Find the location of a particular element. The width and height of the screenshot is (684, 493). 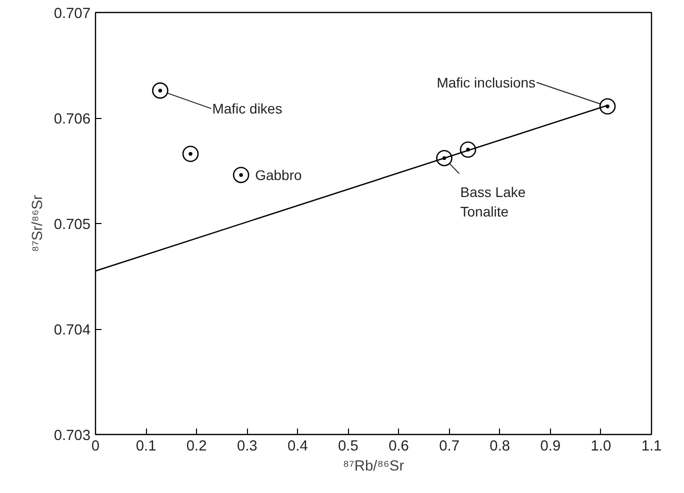

annotation: Mafic dikes is located at coordinates (247, 108).